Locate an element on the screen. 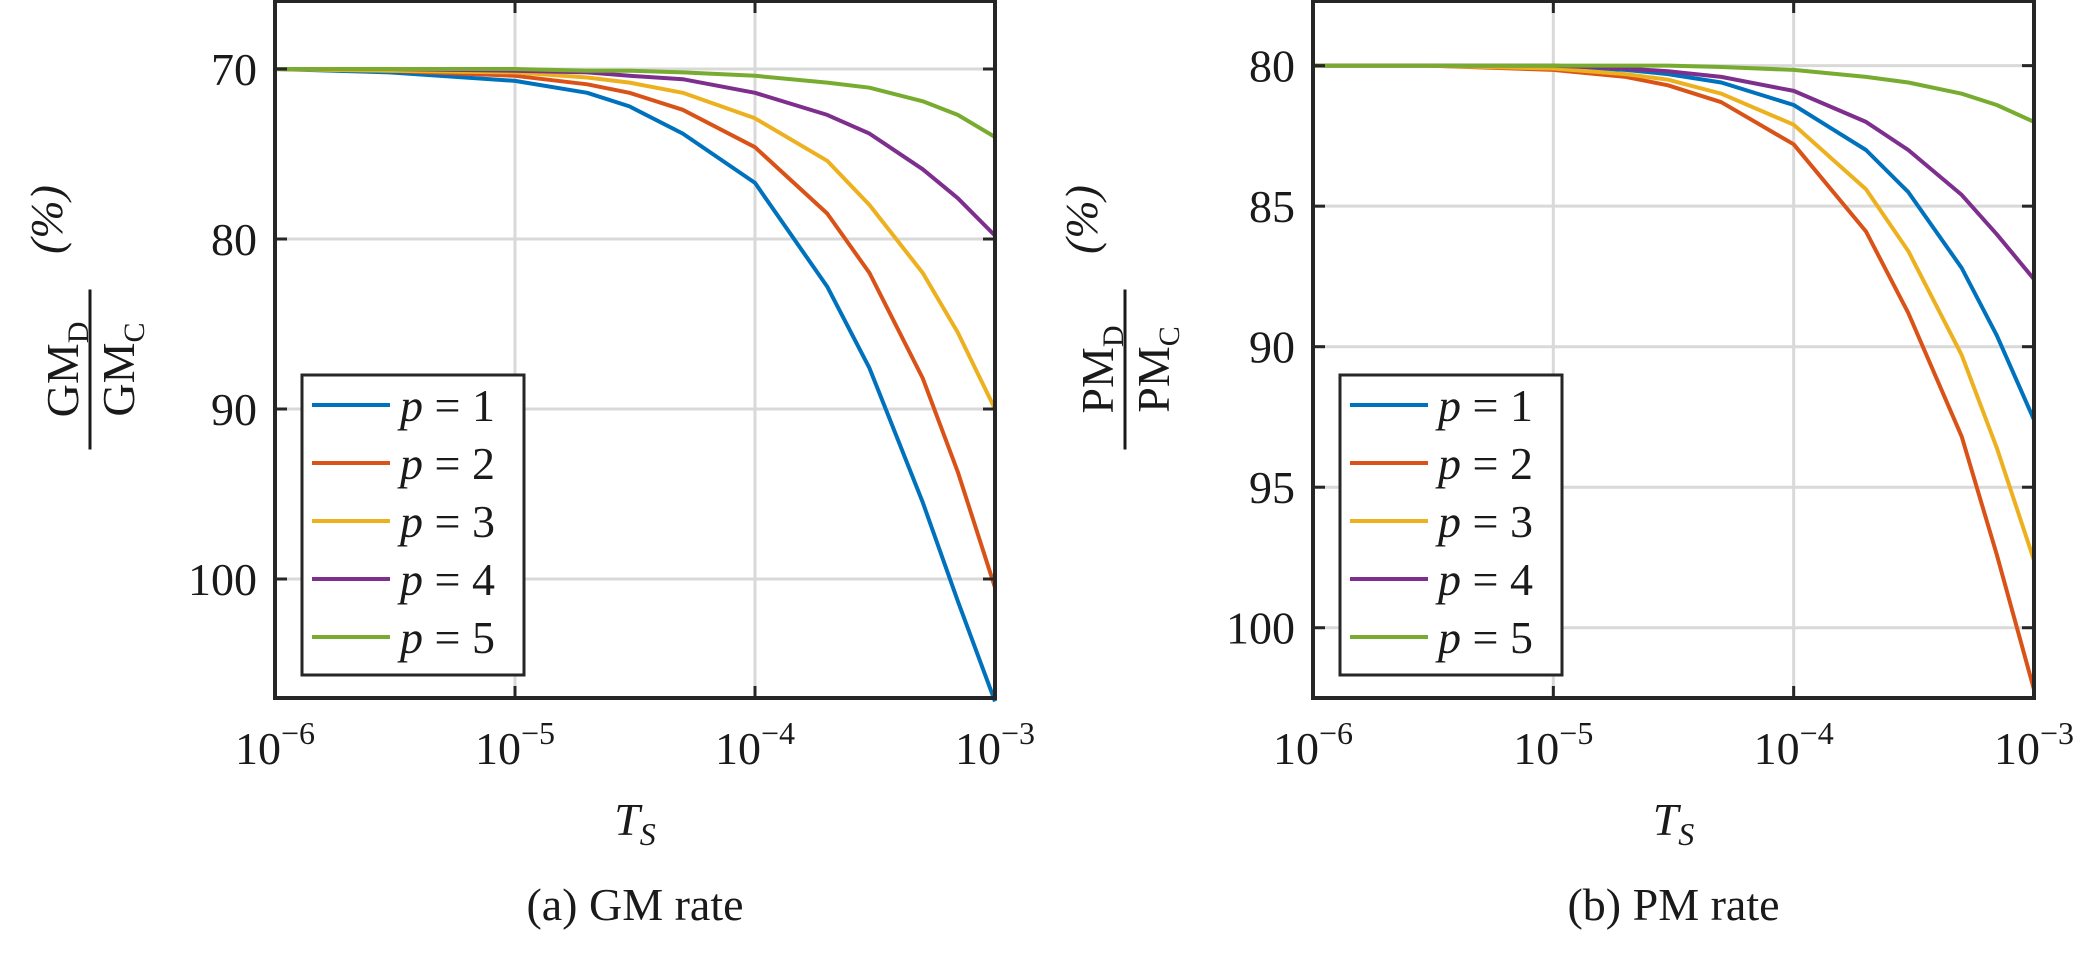  y-tick-label: 95 is located at coordinates (1272, 487).